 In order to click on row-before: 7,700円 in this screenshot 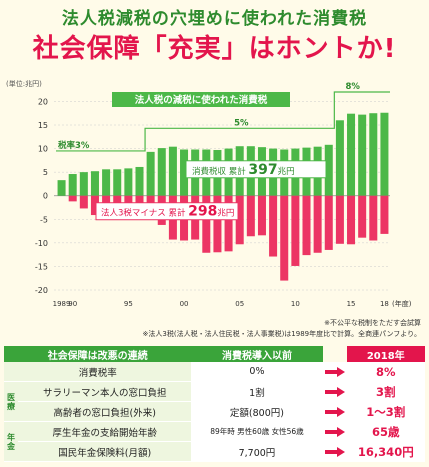, I will do `click(257, 451)`.